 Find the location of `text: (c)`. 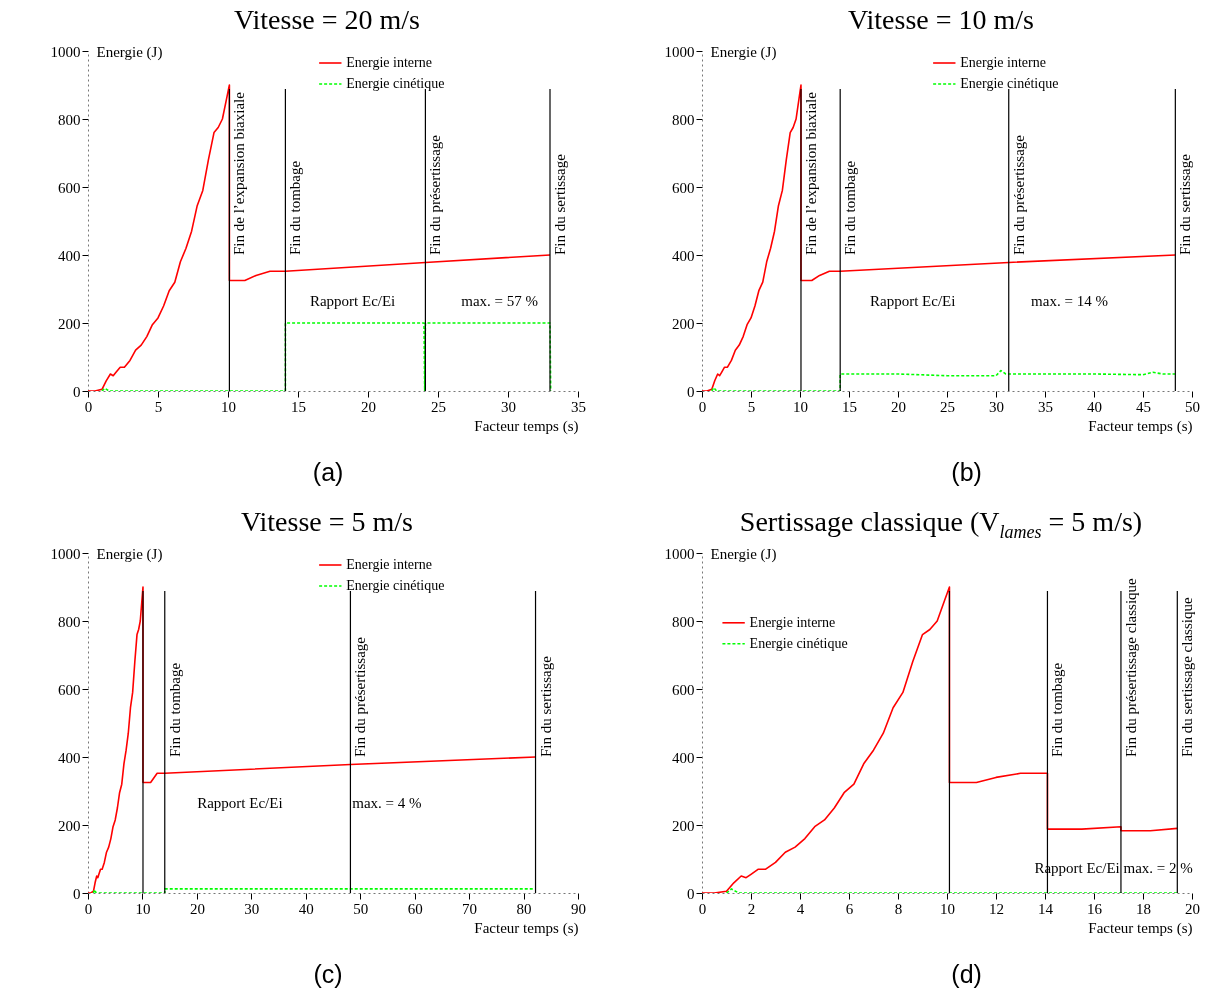

text: (c) is located at coordinates (328, 973).